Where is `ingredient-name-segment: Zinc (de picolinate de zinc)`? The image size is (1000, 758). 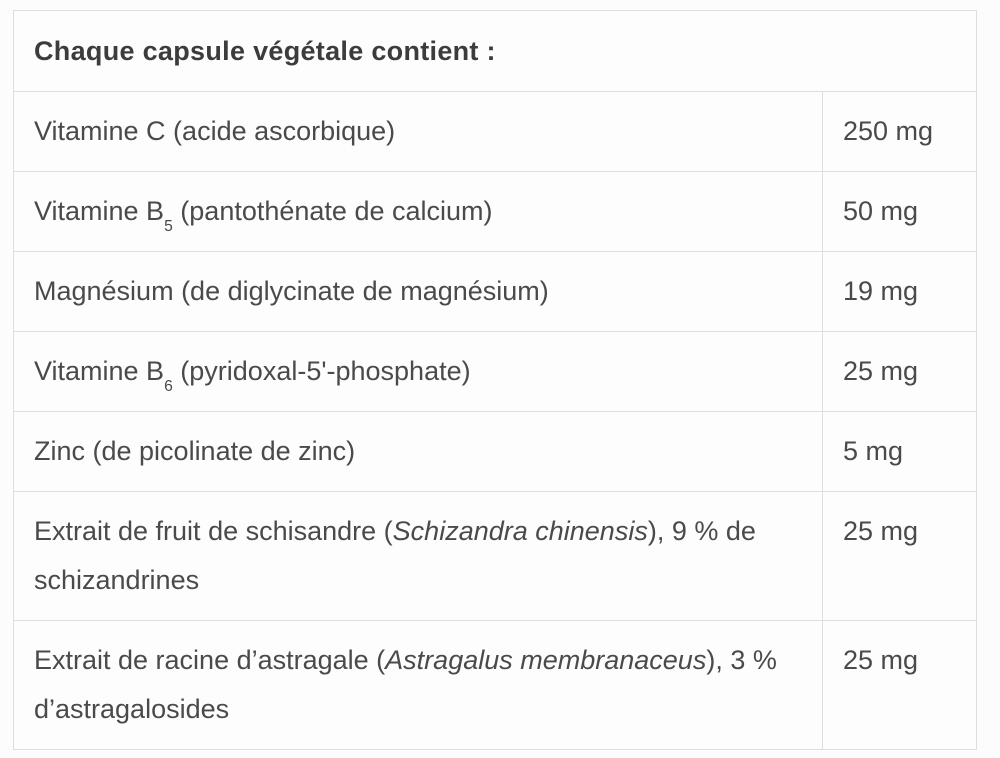 ingredient-name-segment: Zinc (de picolinate de zinc) is located at coordinates (195, 451).